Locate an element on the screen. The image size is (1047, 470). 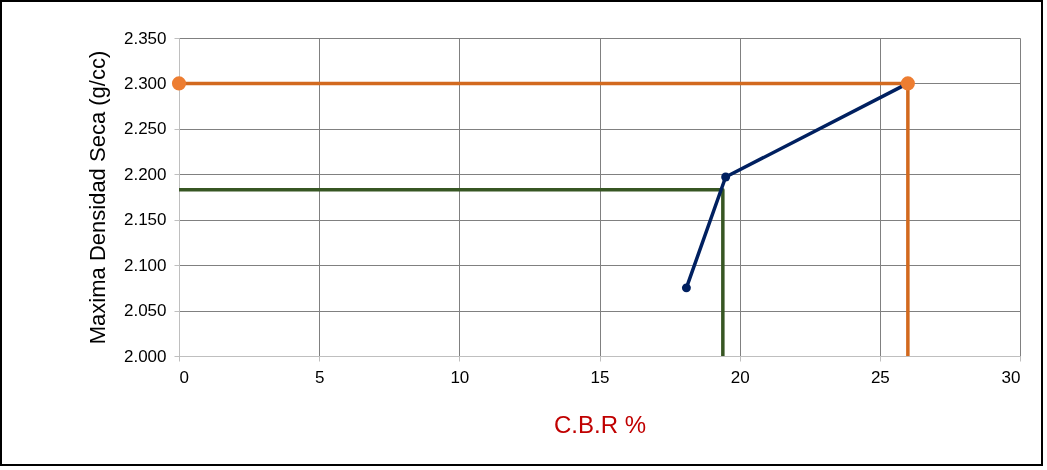
y-tick-label: 2.250 is located at coordinates (145, 129).